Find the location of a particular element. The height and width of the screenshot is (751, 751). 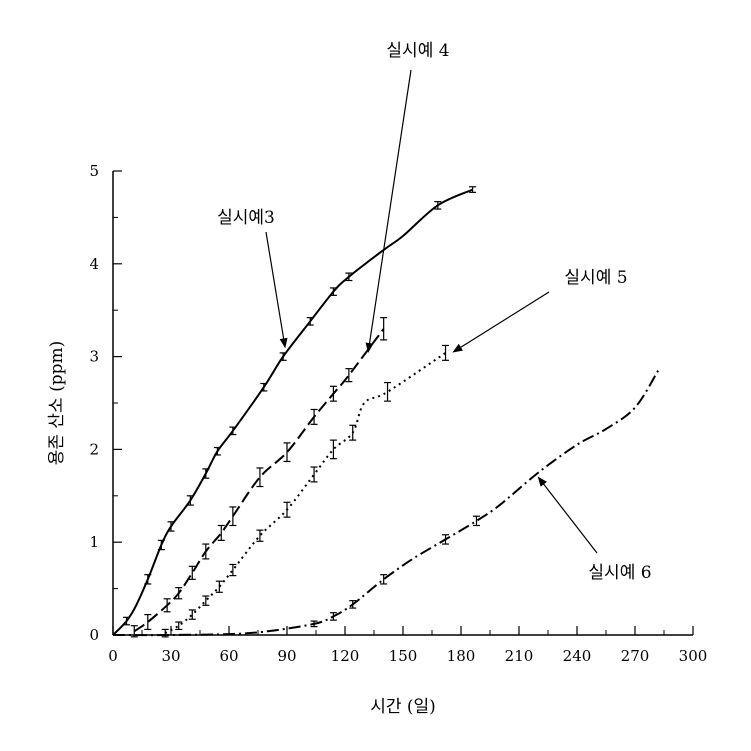

y-tick-label: 4 is located at coordinates (94, 264).